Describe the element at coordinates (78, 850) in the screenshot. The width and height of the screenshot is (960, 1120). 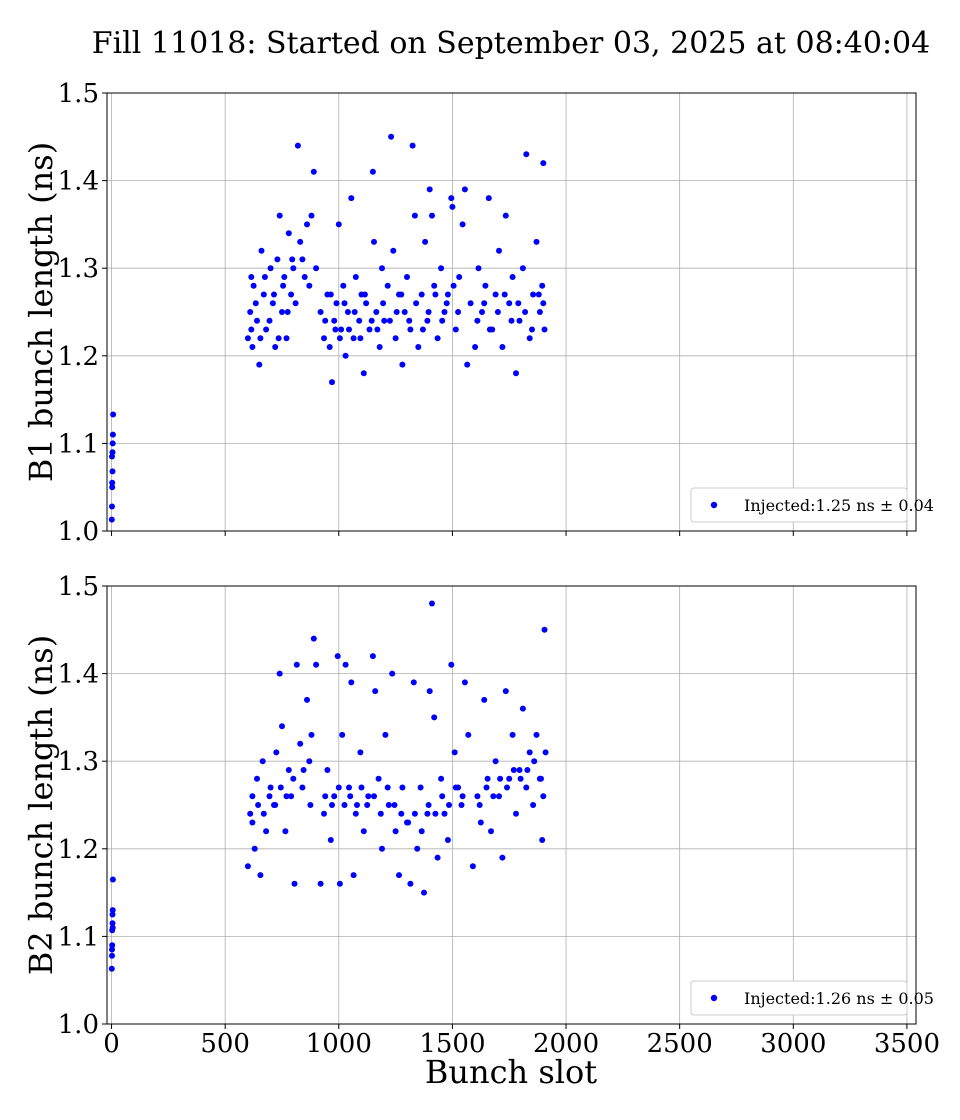
I see `y-tick-label-b2: 1.2` at that location.